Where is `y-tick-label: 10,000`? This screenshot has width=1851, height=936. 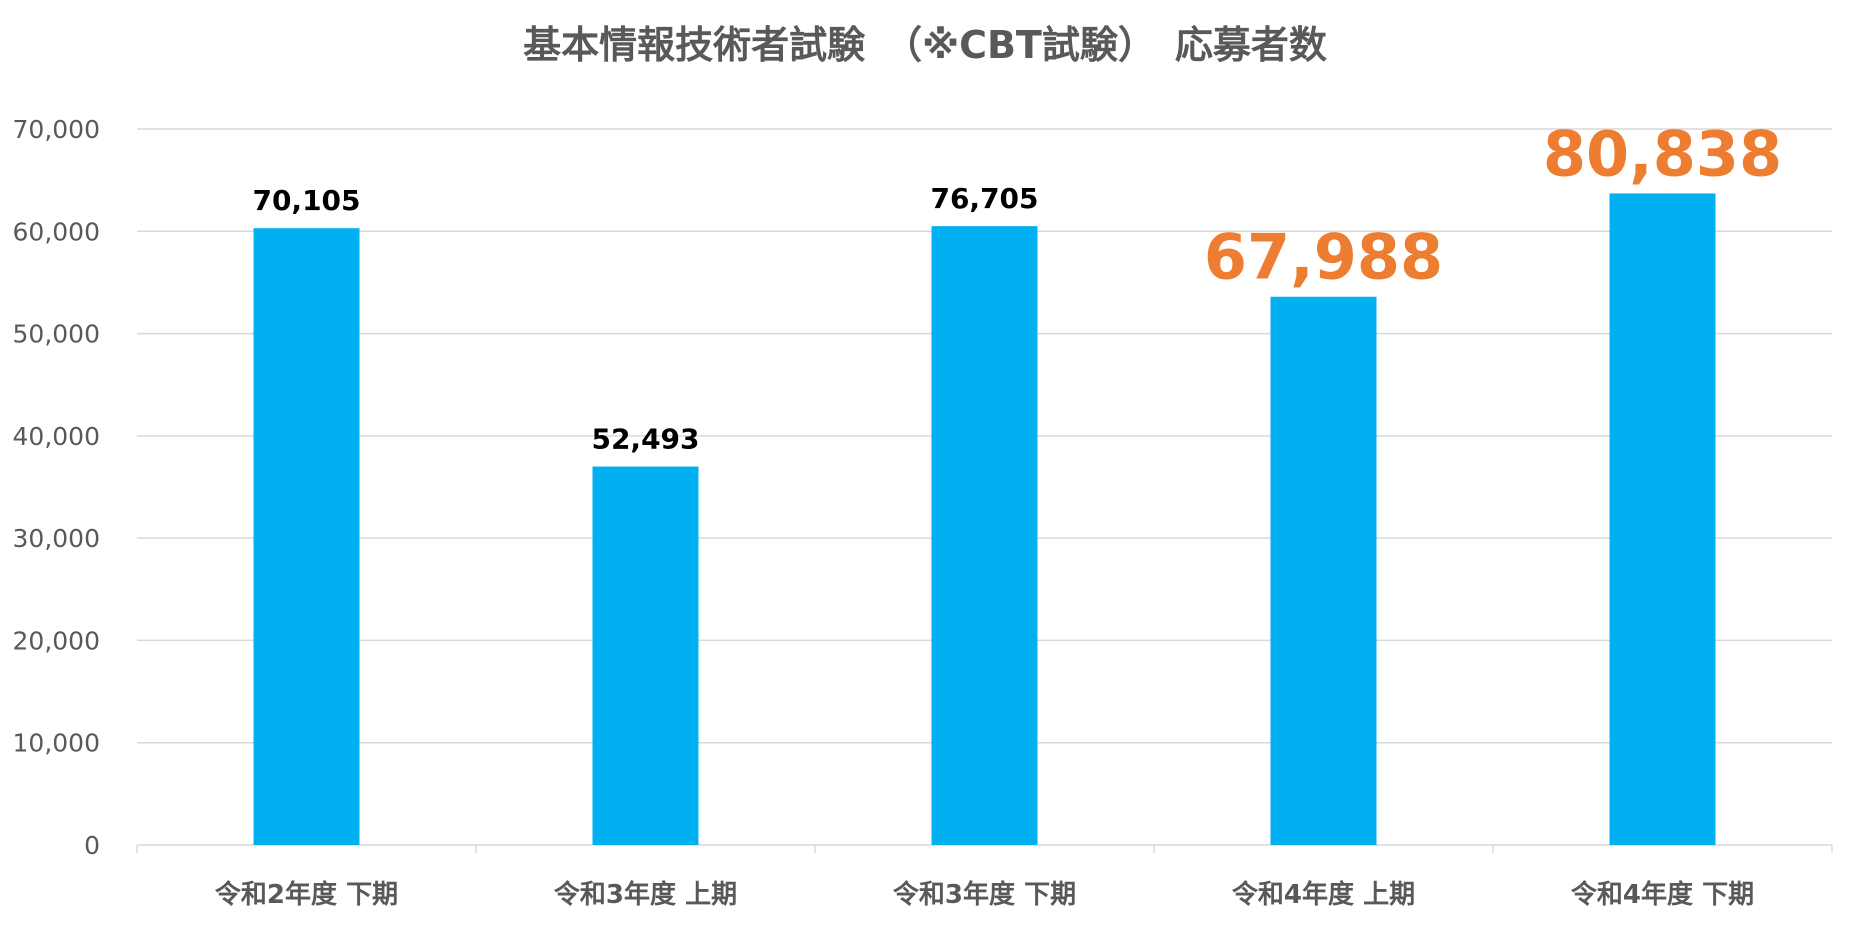
y-tick-label: 10,000 is located at coordinates (56, 743).